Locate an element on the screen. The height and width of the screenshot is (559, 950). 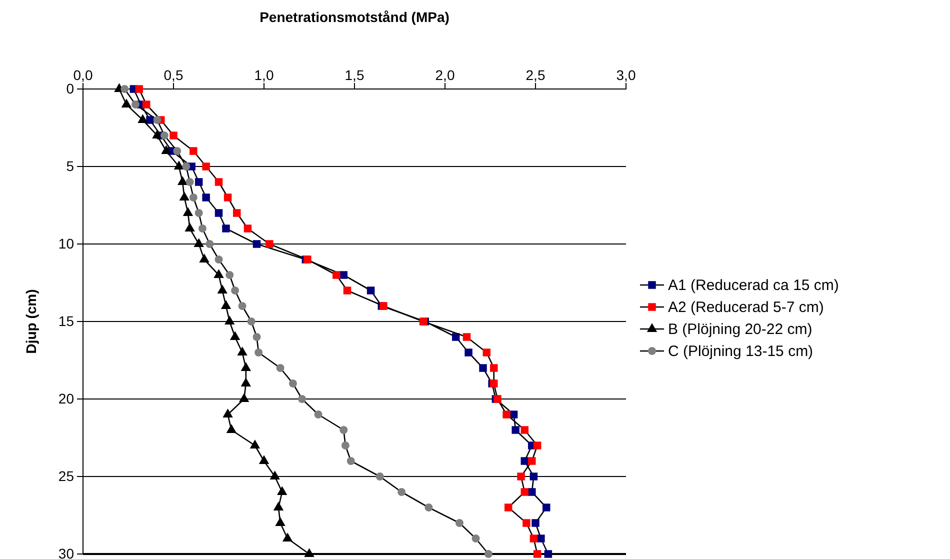
legend-label: A2 (Reducerad 5-7 cm) is located at coordinates (746, 307).